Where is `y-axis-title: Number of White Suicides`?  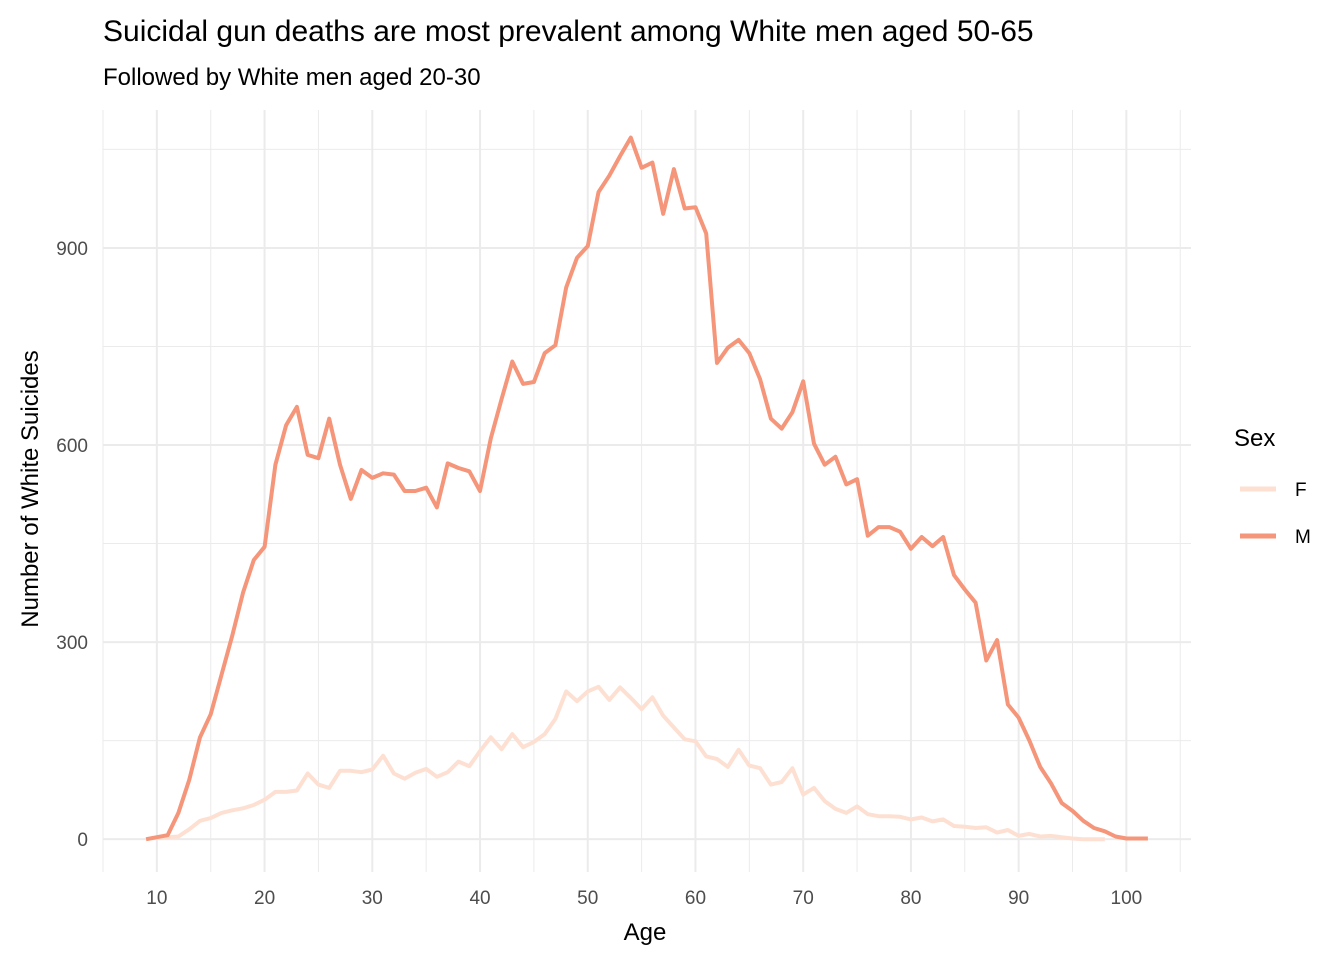
y-axis-title: Number of White Suicides is located at coordinates (30, 488).